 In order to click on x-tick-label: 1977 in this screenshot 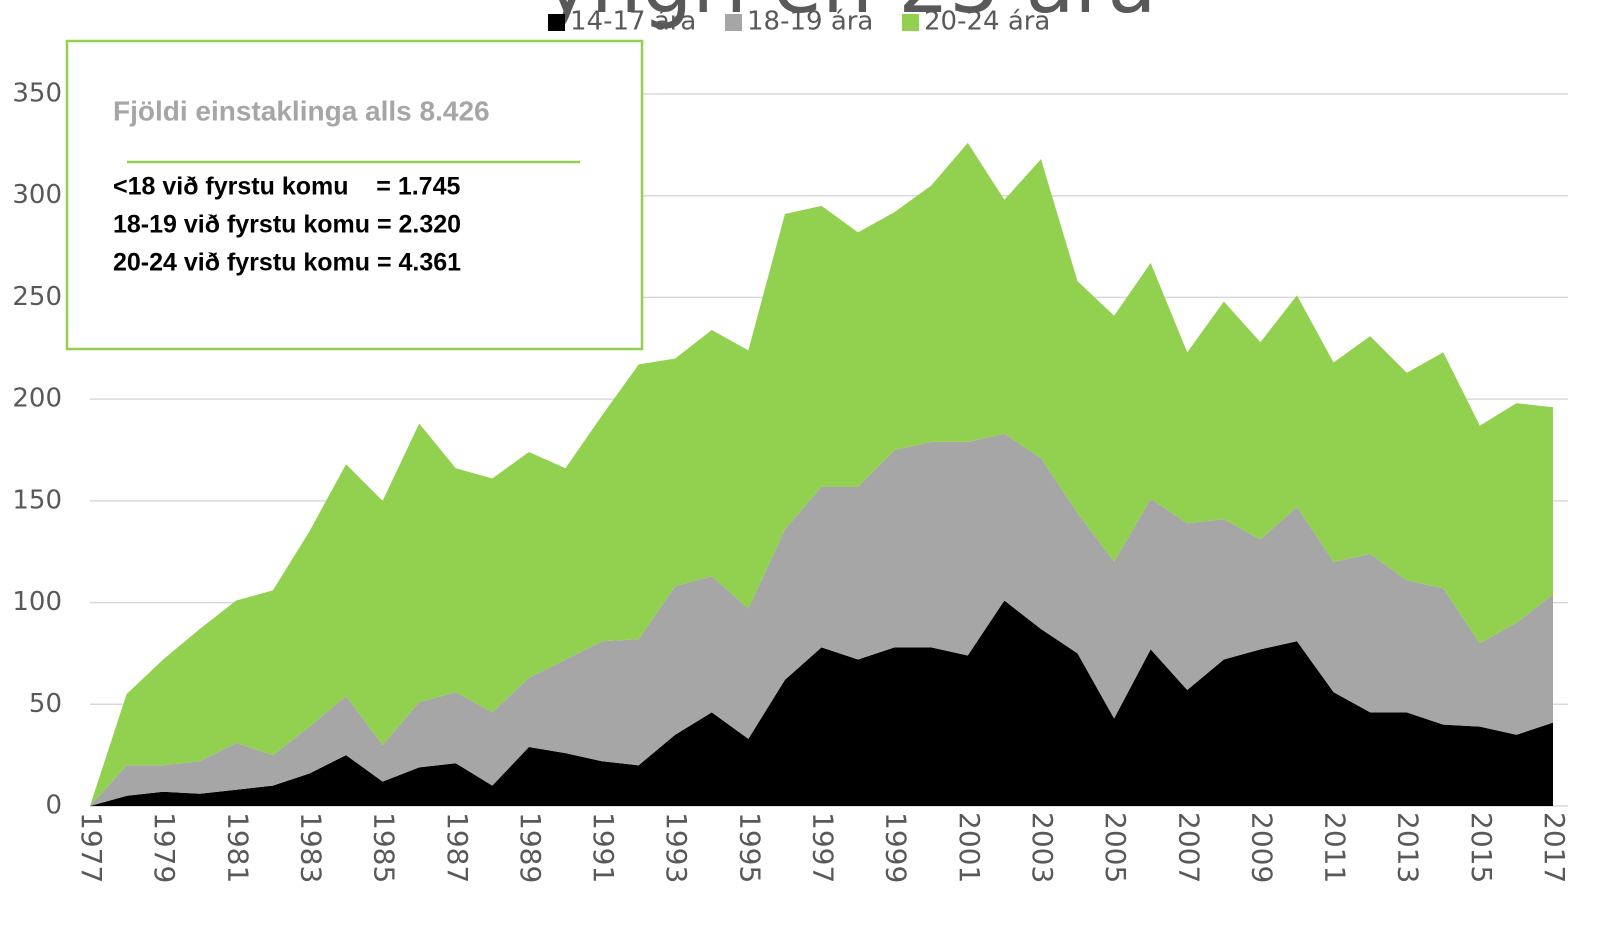, I will do `click(91, 847)`.